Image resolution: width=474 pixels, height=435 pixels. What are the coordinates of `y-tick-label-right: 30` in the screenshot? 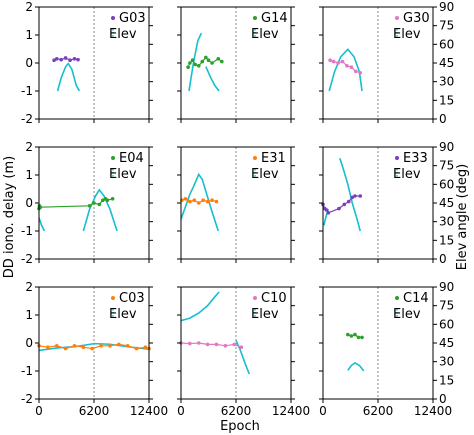 It's located at (446, 82).